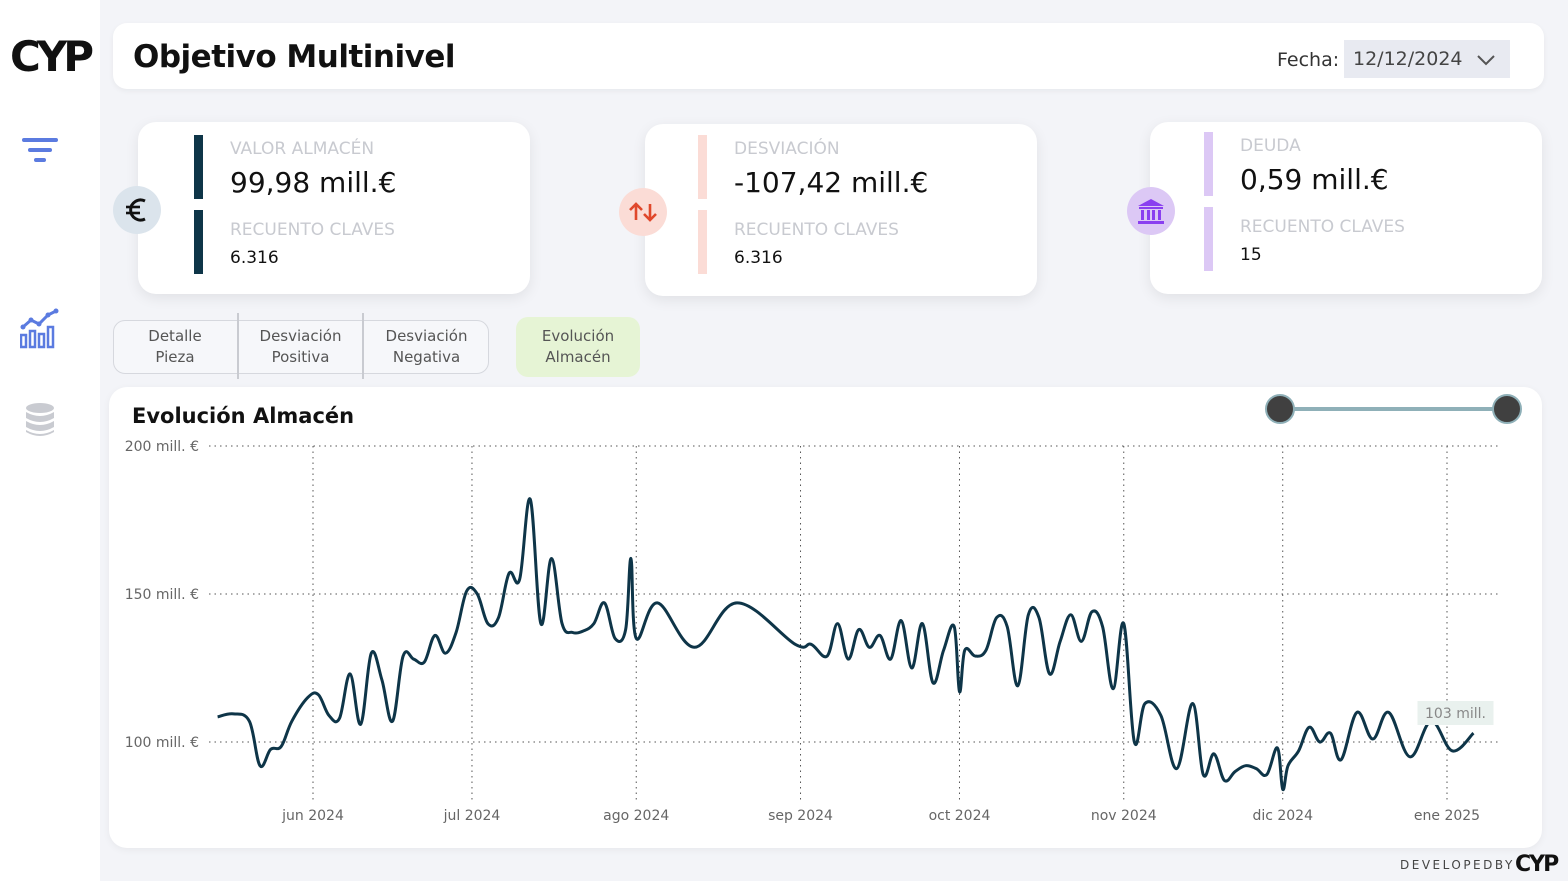  What do you see at coordinates (426, 347) in the screenshot?
I see `tab-desviacion-negativa: Desviación Negativa` at bounding box center [426, 347].